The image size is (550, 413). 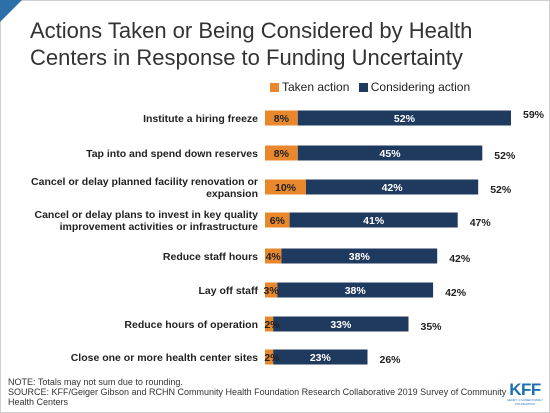 What do you see at coordinates (200, 119) in the screenshot?
I see `category-label: Institute a hiring freeze` at bounding box center [200, 119].